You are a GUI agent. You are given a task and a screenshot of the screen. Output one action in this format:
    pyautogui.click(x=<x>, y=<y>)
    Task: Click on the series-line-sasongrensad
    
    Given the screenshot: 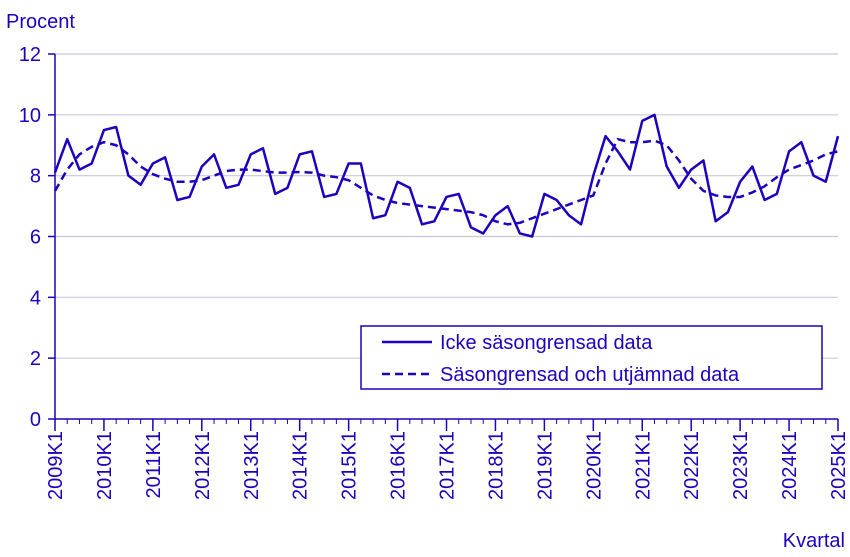 What is the action you would take?
    pyautogui.click(x=446, y=181)
    